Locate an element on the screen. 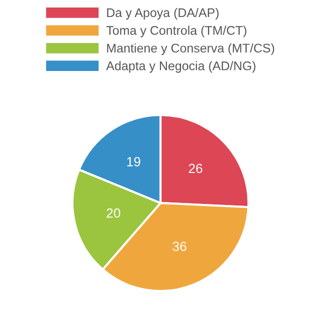  legend-label: Da y Apoya (DA/AP) is located at coordinates (163, 14).